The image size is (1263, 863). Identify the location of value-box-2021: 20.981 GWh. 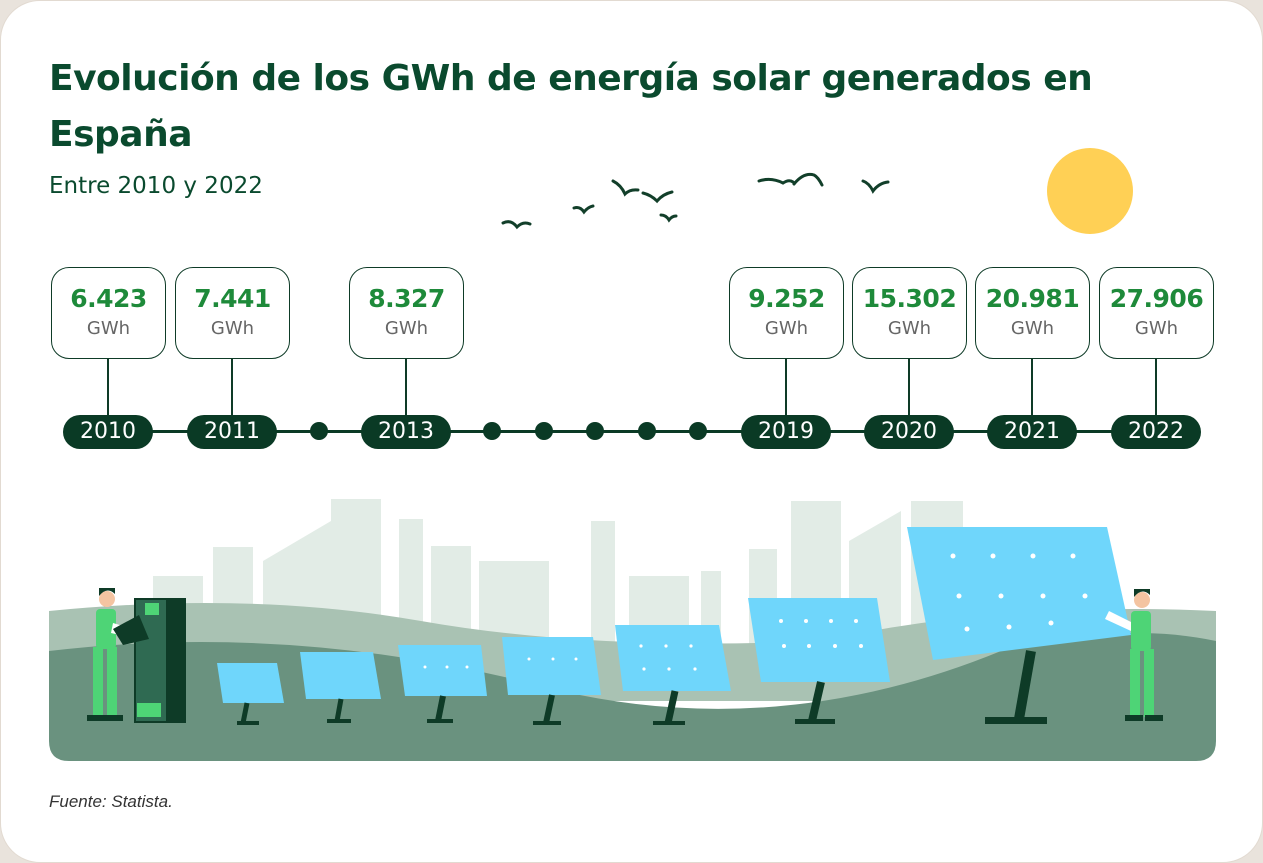
(1032, 313).